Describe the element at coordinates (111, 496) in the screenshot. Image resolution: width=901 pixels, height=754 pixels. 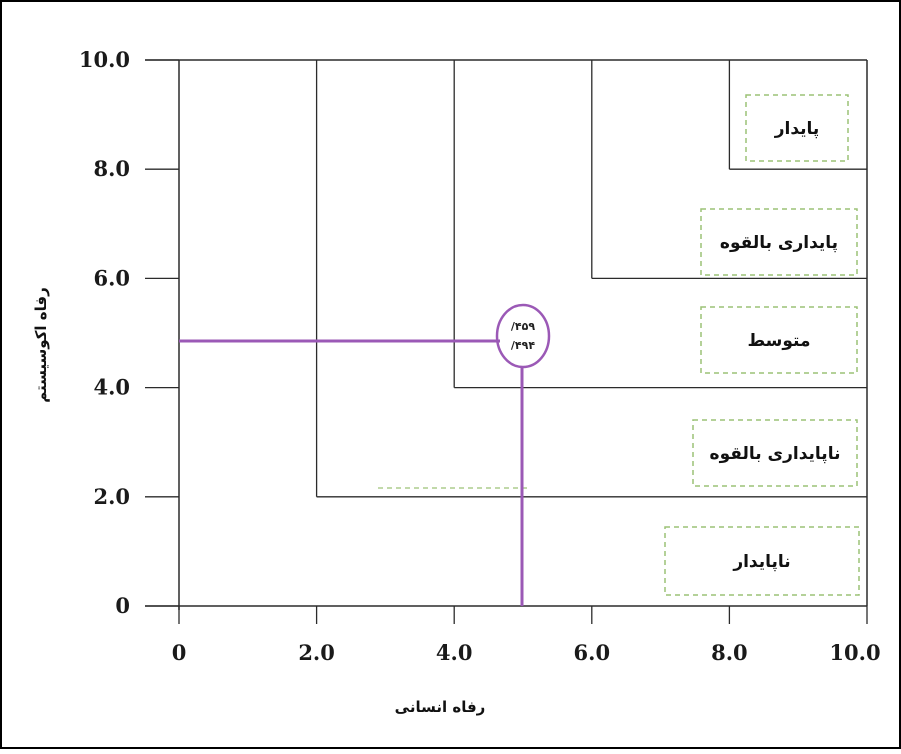
I see `y-tick-label: 2.0` at that location.